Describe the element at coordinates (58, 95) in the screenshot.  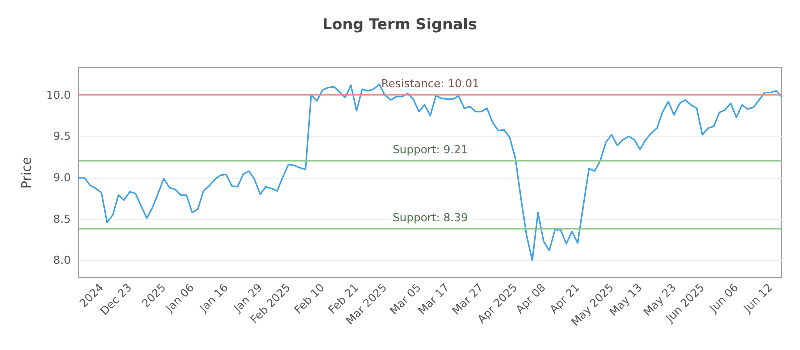
I see `y-tick-label: 10.0` at that location.